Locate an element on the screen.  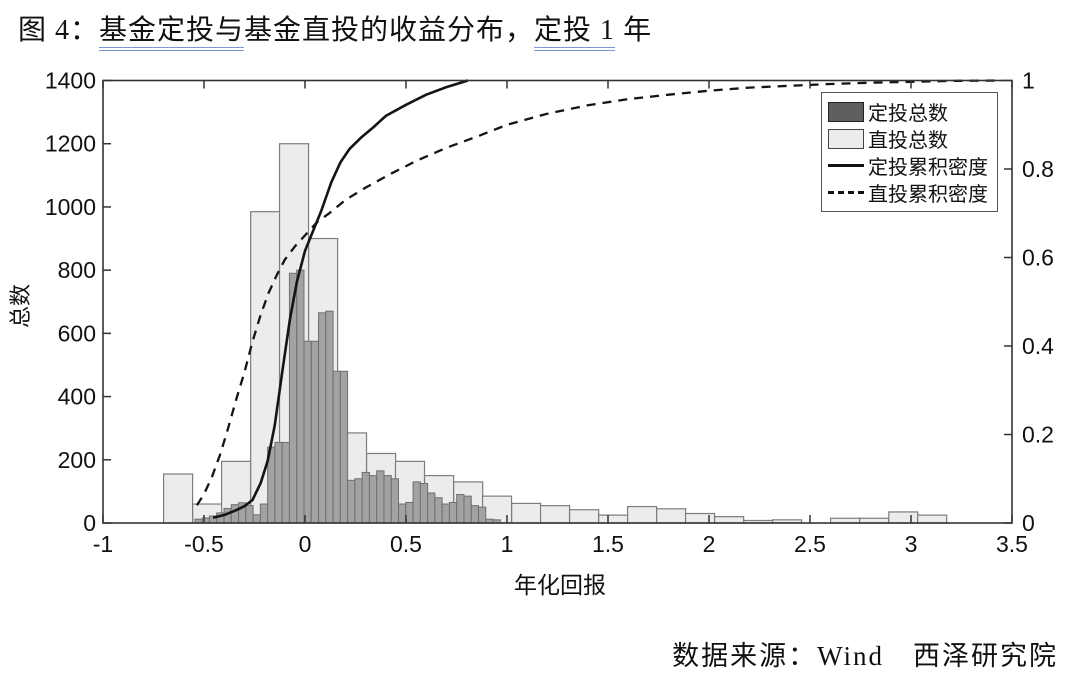
figure-title-prefix: 图 4： is located at coordinates (59, 30).